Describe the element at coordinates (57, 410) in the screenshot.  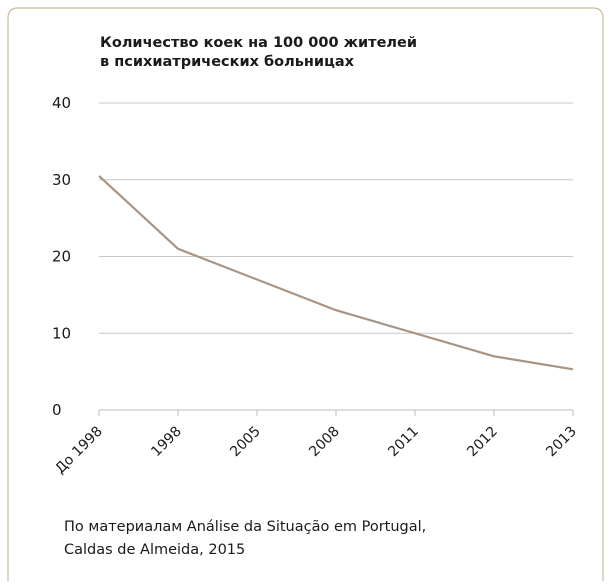
I see `y-tick-label: 0` at that location.